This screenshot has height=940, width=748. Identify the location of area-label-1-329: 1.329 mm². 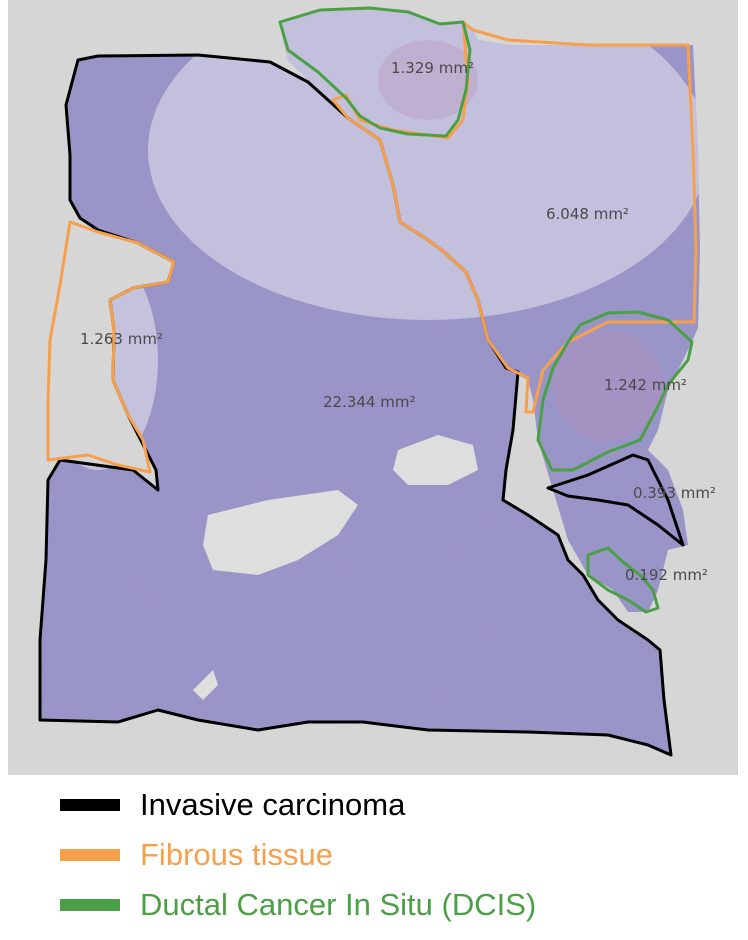
(432, 68).